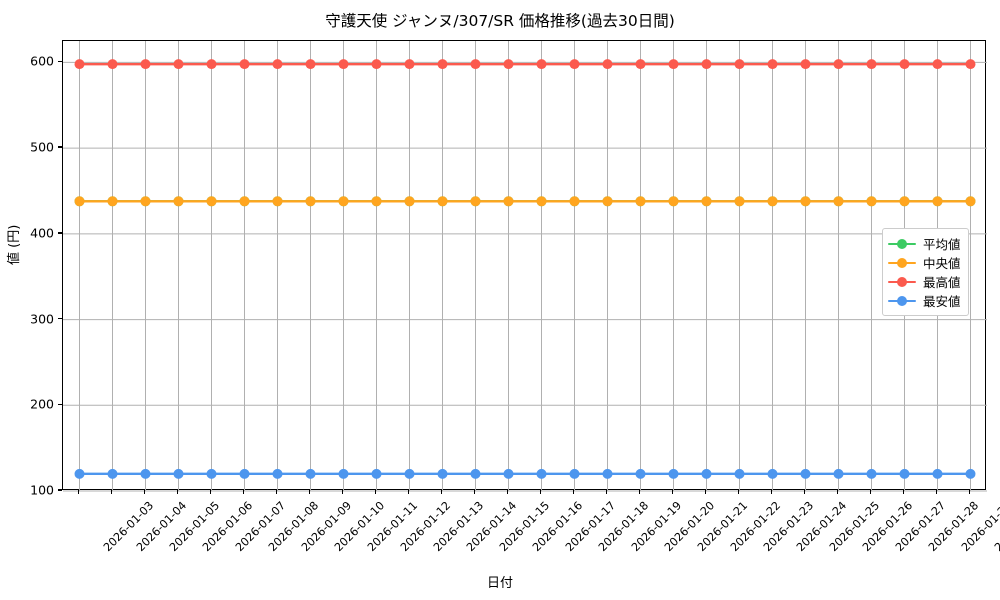 This screenshot has height=600, width=1000. Describe the element at coordinates (42, 233) in the screenshot. I see `y-tick-label: 400` at that location.